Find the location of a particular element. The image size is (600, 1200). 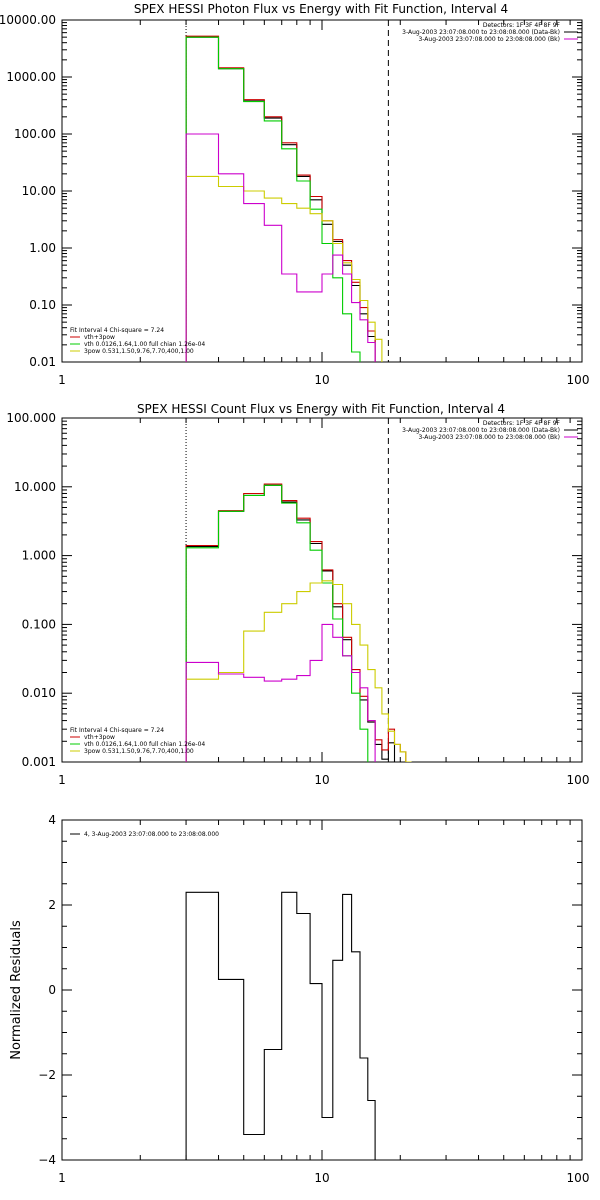

y-tick-label: −2 is located at coordinates (47, 1075).